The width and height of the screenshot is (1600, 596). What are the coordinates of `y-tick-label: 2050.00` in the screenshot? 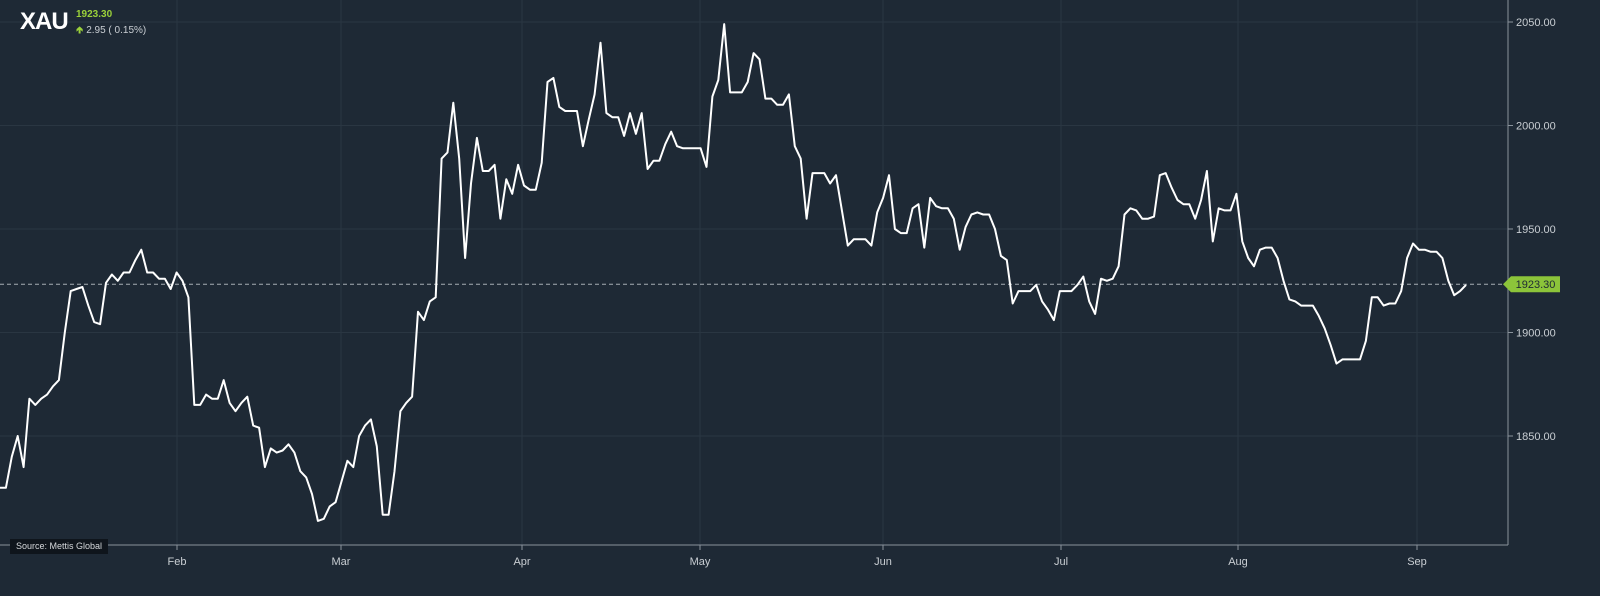 It's located at (1536, 23).